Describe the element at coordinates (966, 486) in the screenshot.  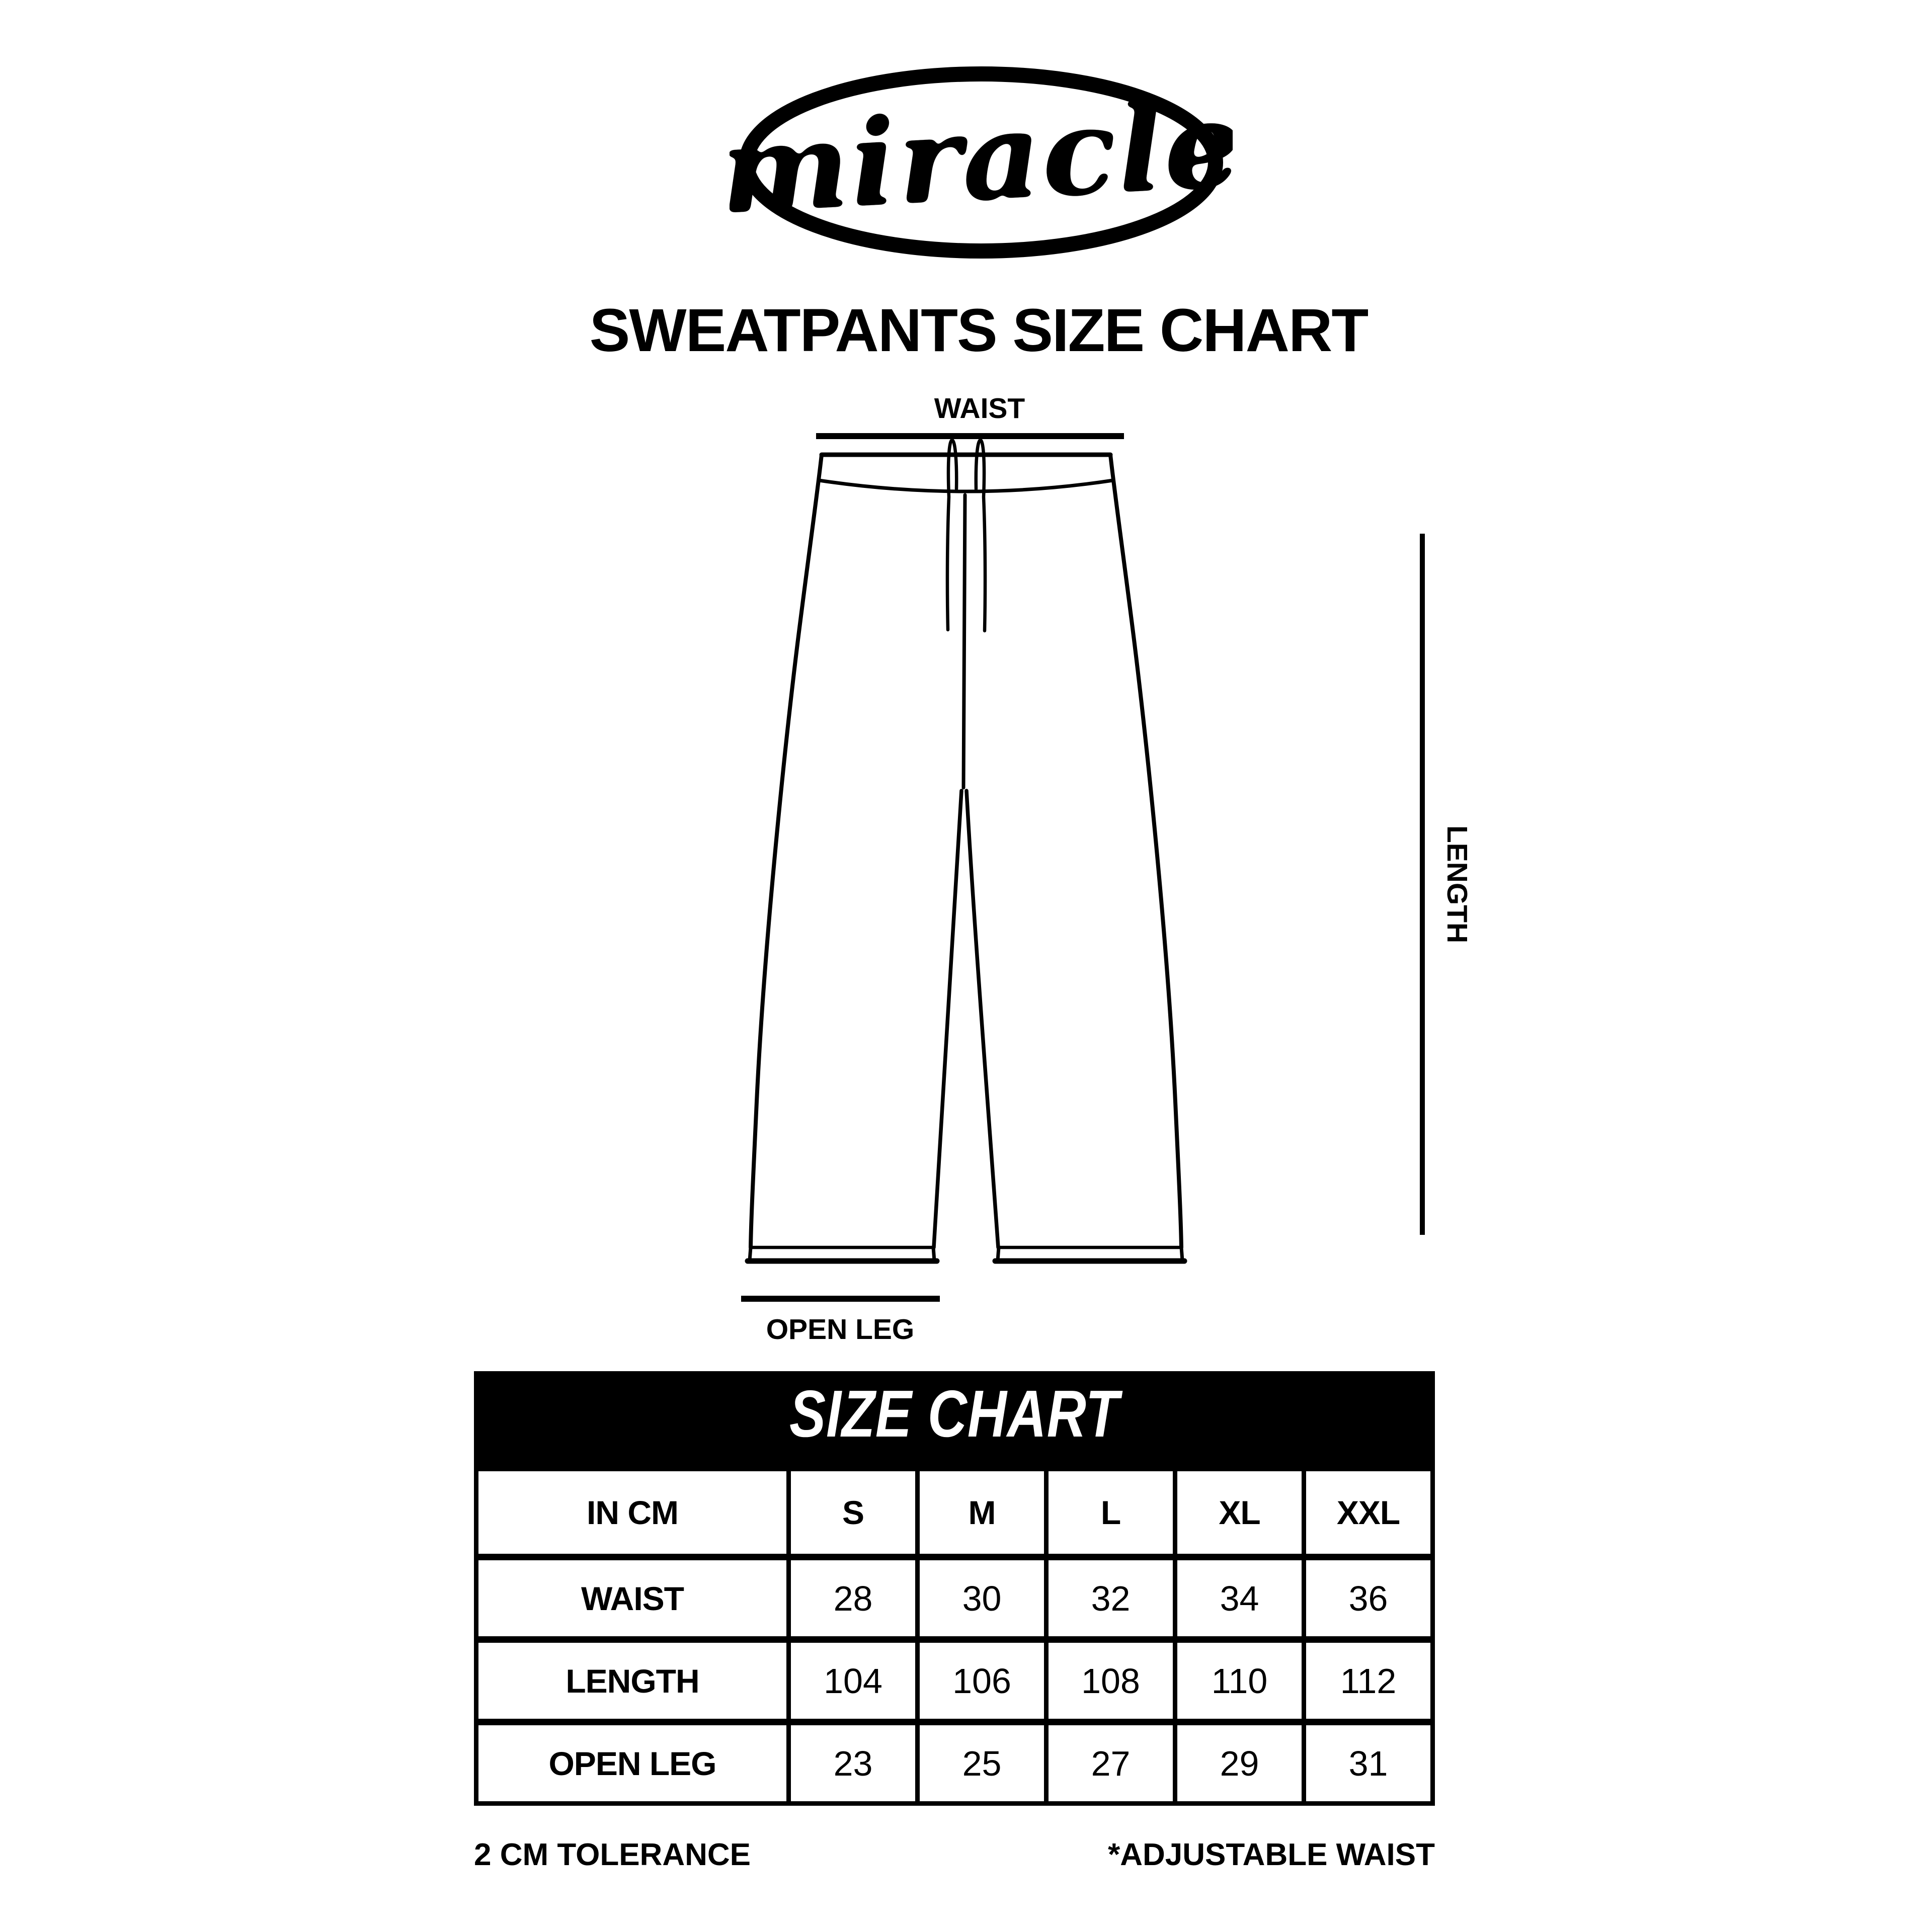
I see `waistband-bottom-curve` at that location.